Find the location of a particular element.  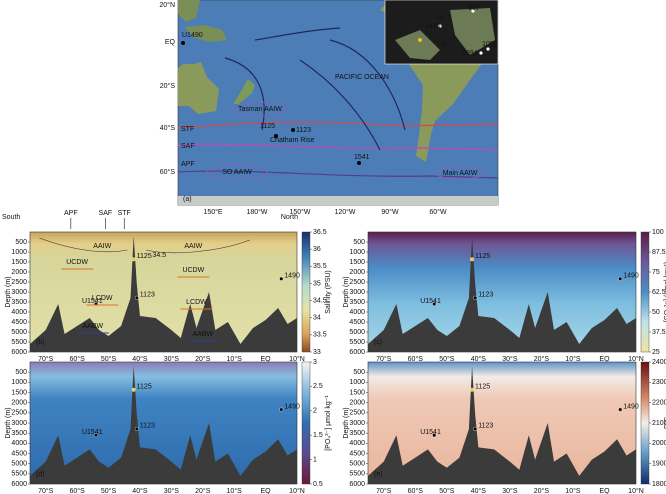

water-mass-label: LCDW is located at coordinates (196, 302).